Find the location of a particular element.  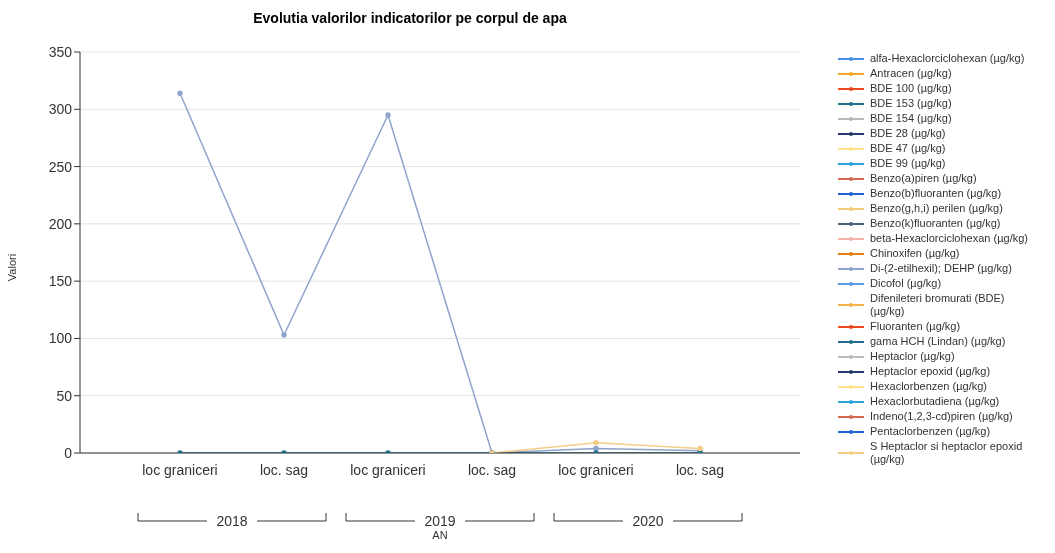

text: 2018 is located at coordinates (232, 521).